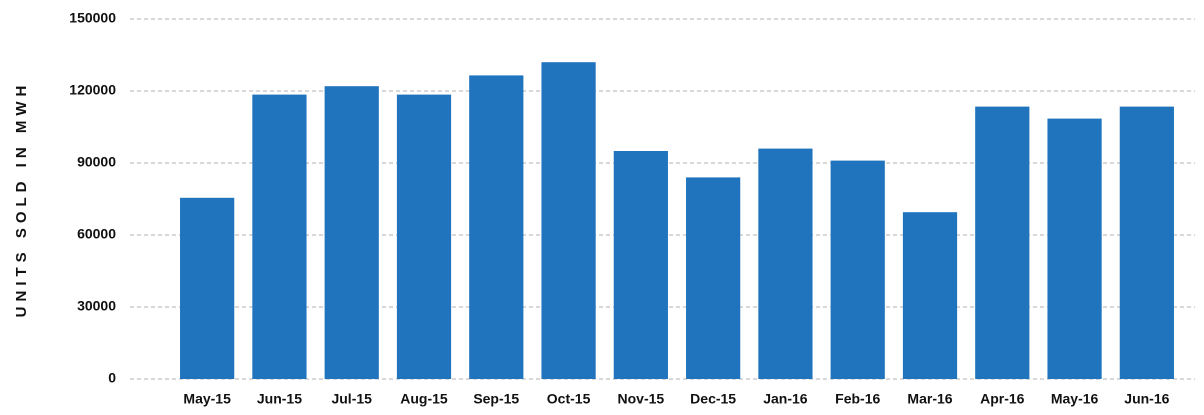 The height and width of the screenshot is (415, 1204). What do you see at coordinates (112, 378) in the screenshot?
I see `y-tick-label: 0` at bounding box center [112, 378].